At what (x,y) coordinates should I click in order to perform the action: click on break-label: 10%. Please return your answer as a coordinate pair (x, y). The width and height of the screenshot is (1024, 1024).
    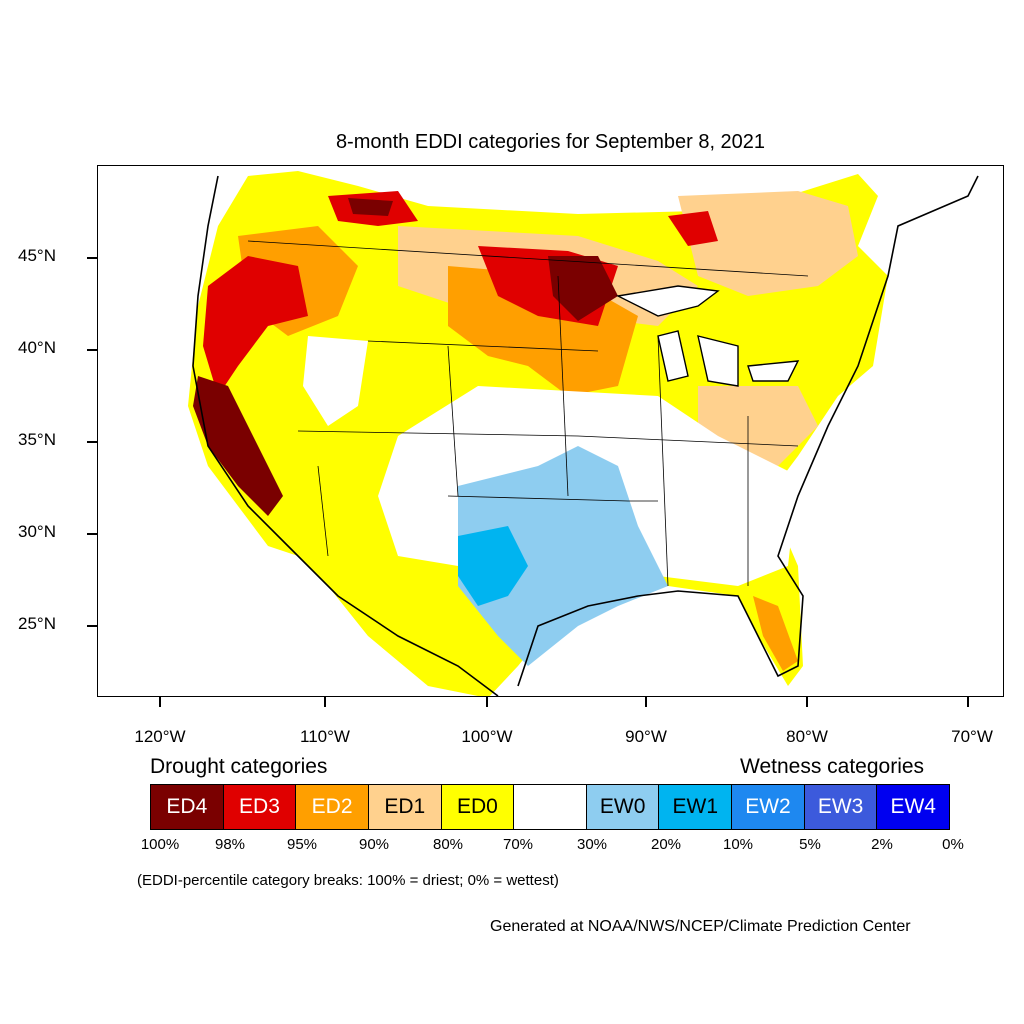
    Looking at the image, I should click on (738, 844).